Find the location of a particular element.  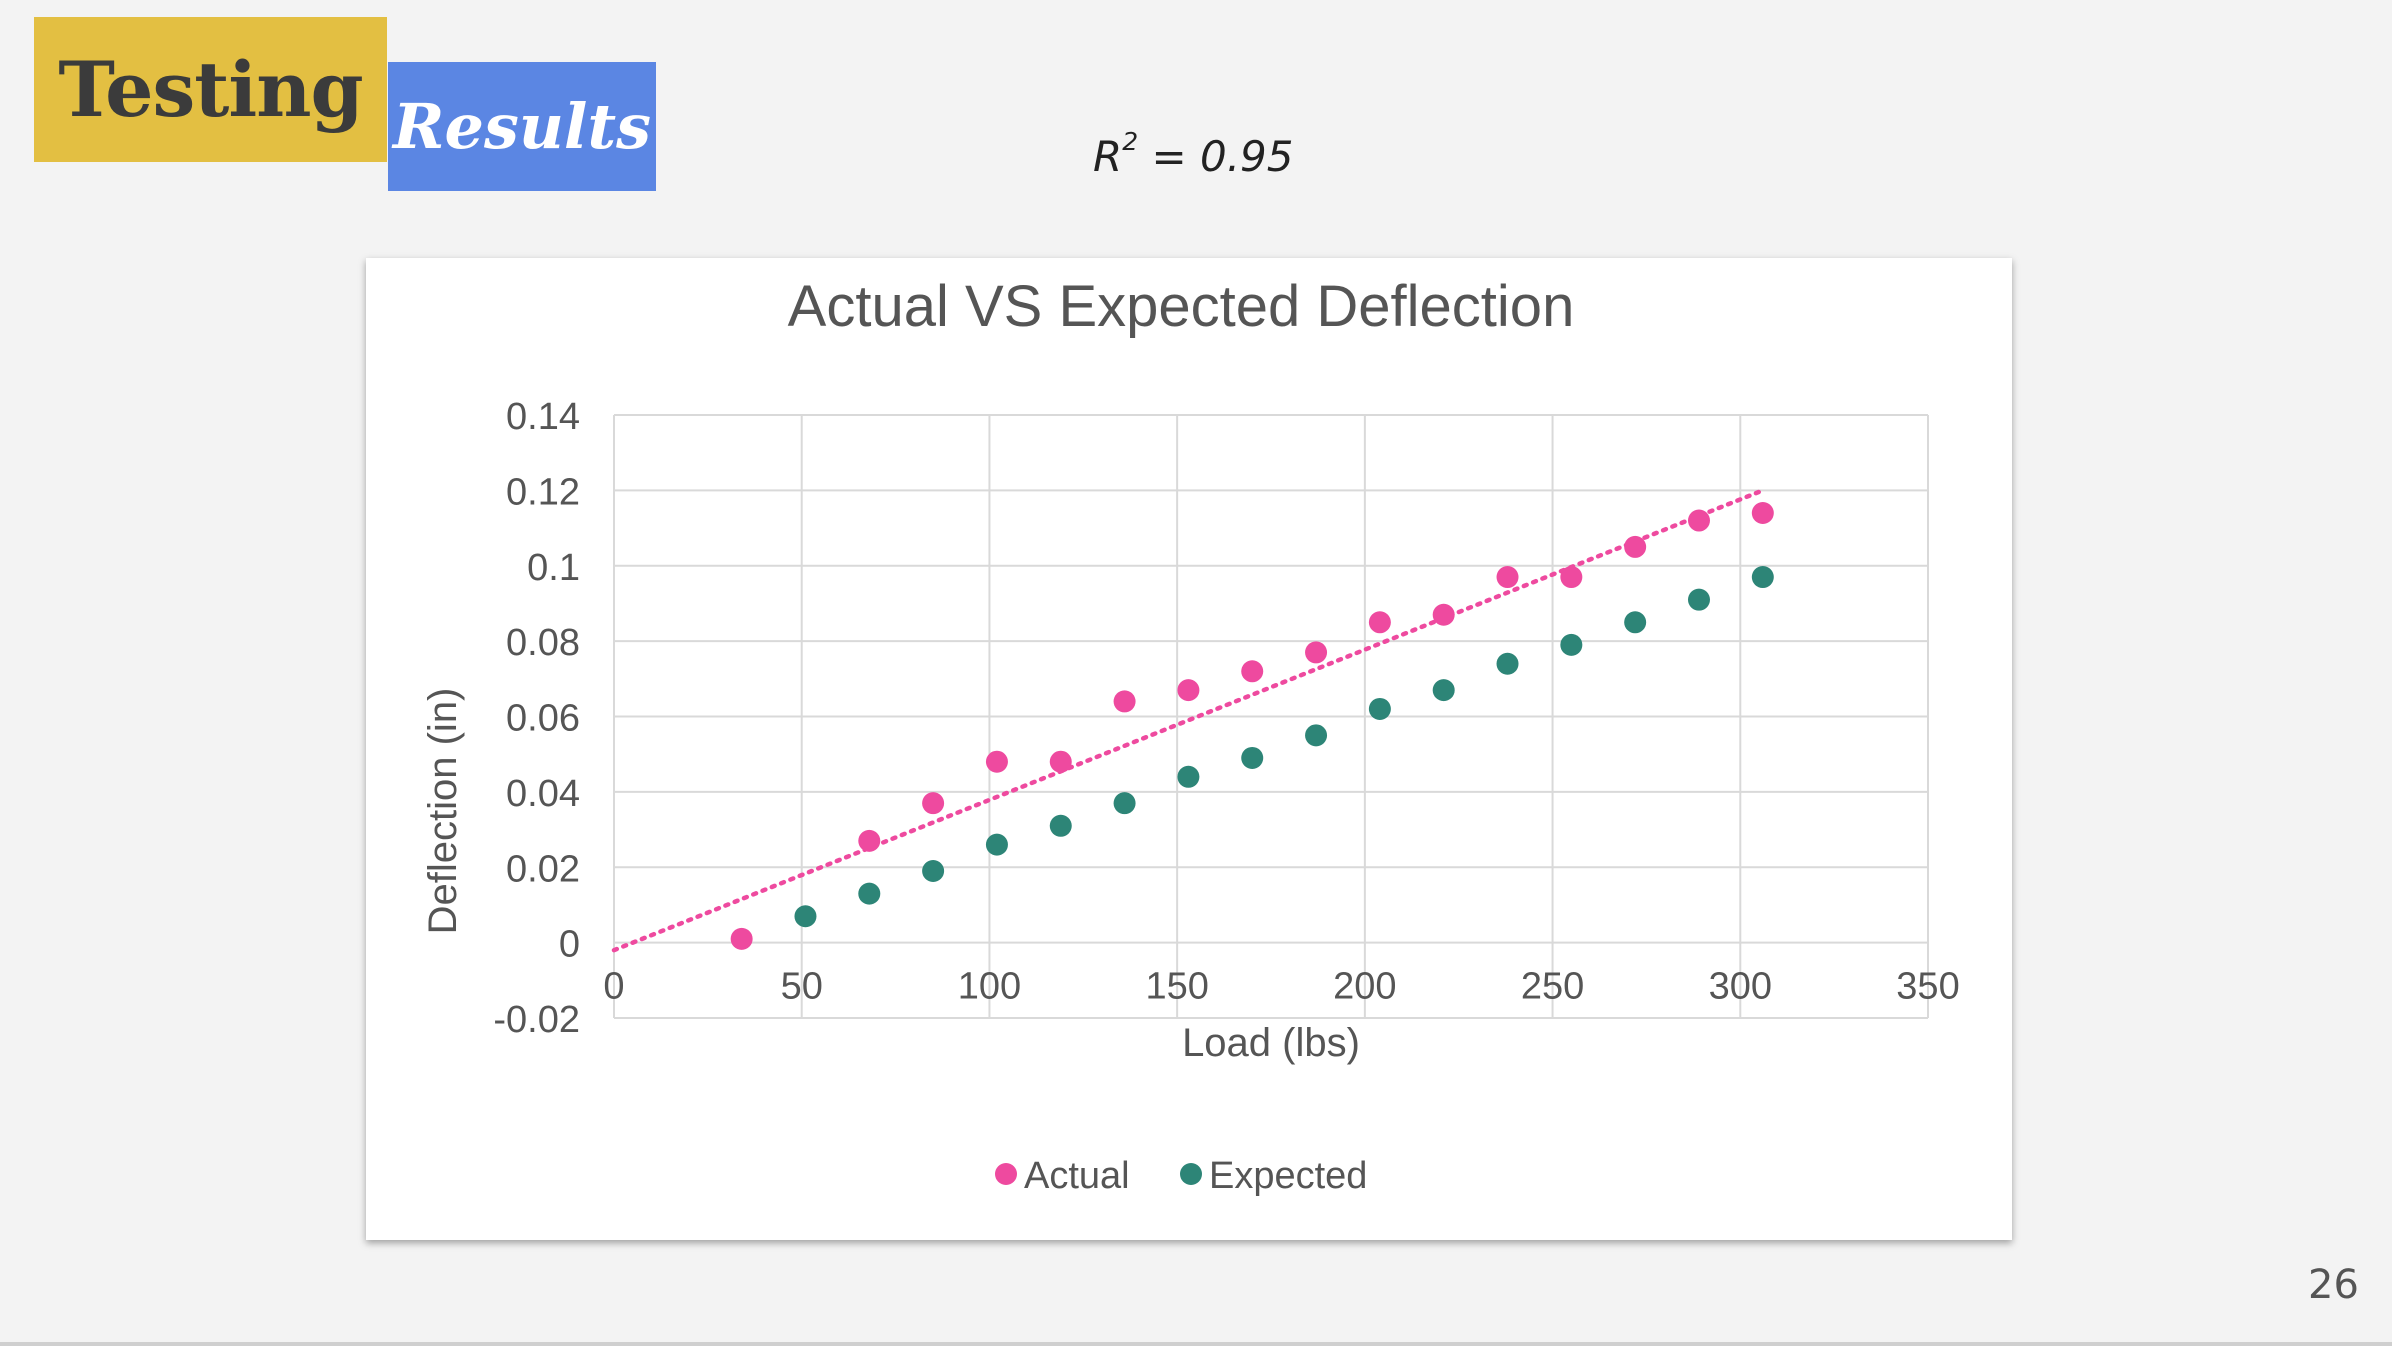

y-tick-label: 0.1 is located at coordinates (553, 568).